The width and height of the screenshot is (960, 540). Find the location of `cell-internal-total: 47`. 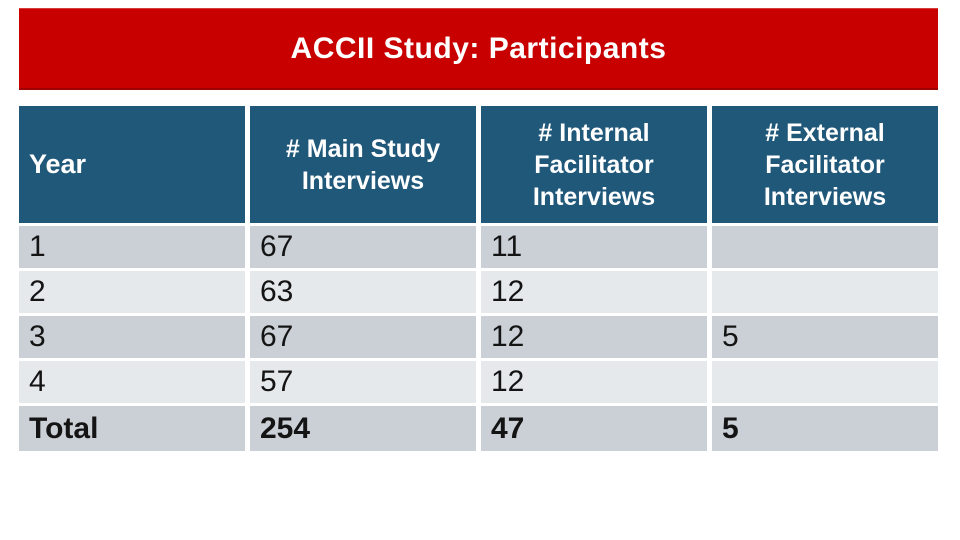

cell-internal-total: 47 is located at coordinates (594, 428).